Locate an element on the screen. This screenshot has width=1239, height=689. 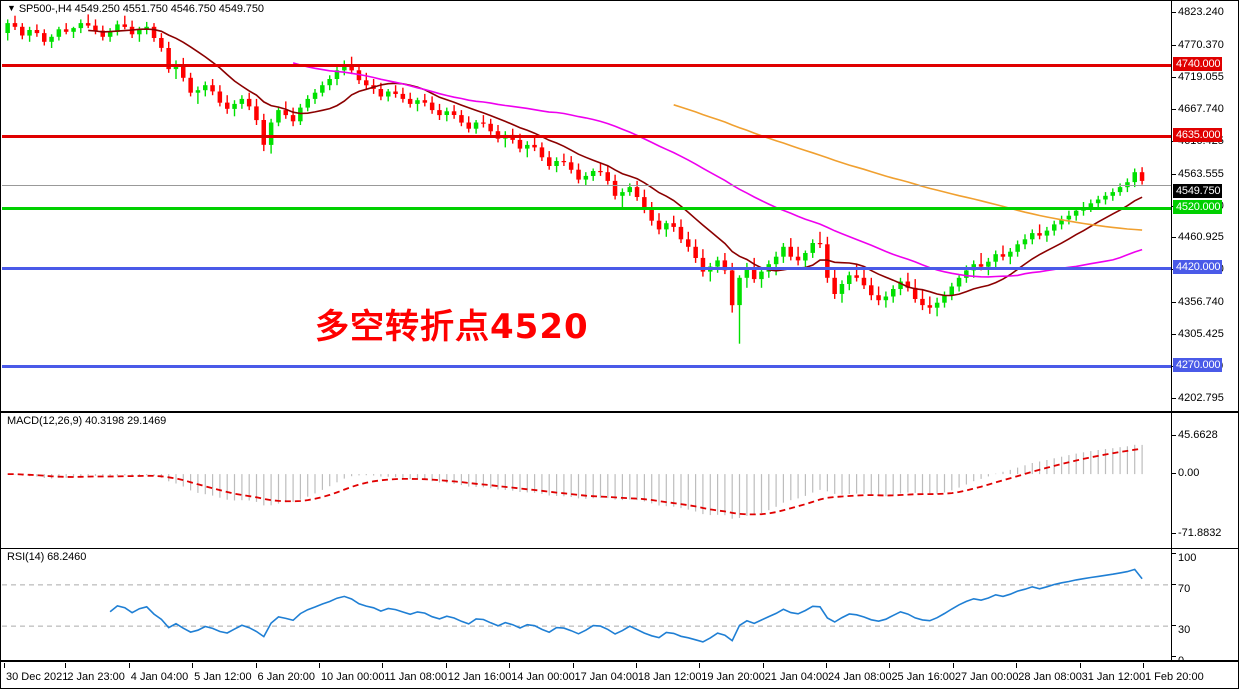
price-axis-tick-label: 4305.425 is located at coordinates (1201, 334).